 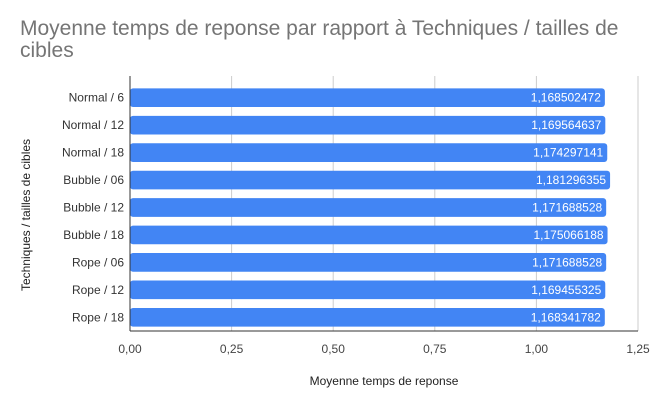 What do you see at coordinates (566, 290) in the screenshot?
I see `data-label: 1,169455325` at bounding box center [566, 290].